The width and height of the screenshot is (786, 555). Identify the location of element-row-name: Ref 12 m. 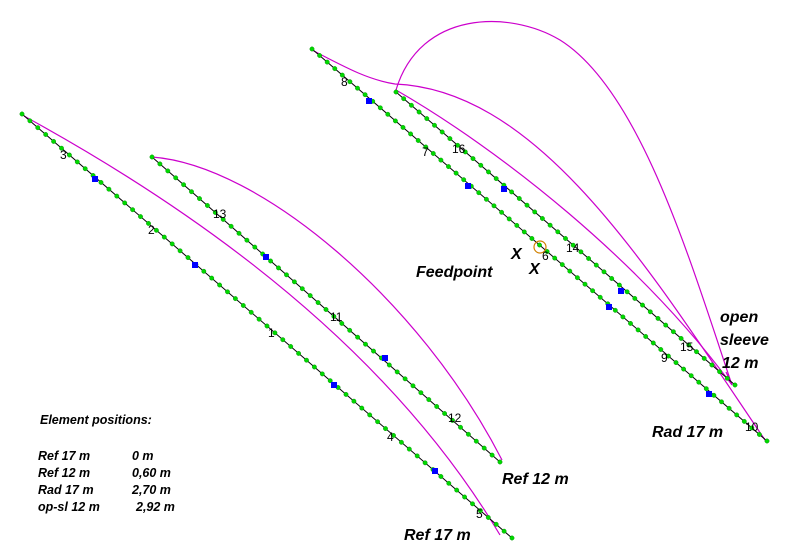
(64, 473).